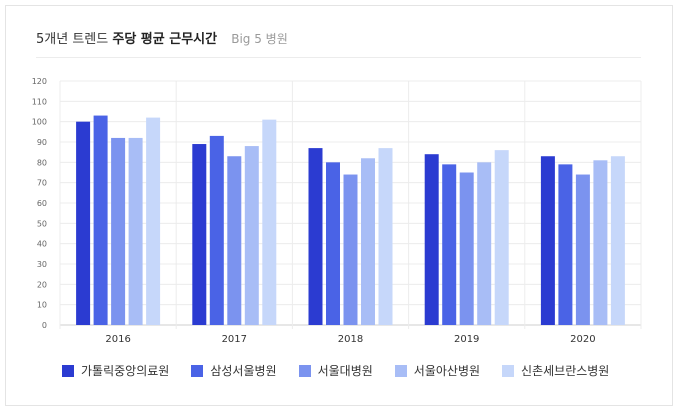 The width and height of the screenshot is (680, 413). Describe the element at coordinates (39, 101) in the screenshot. I see `y-tick-label: 110` at that location.